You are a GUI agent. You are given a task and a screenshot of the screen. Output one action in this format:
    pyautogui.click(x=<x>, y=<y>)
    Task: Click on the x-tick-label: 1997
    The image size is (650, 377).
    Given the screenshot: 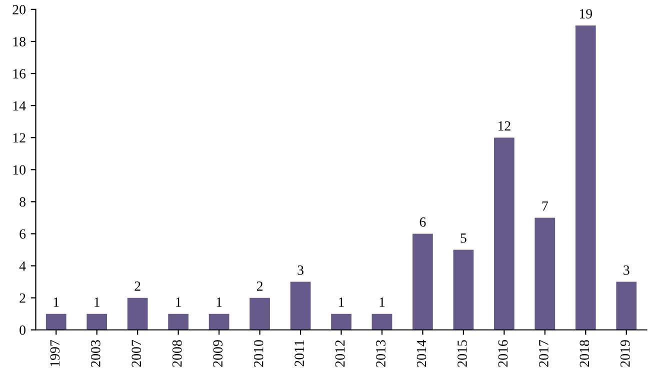 What is the action you would take?
    pyautogui.click(x=55, y=353)
    